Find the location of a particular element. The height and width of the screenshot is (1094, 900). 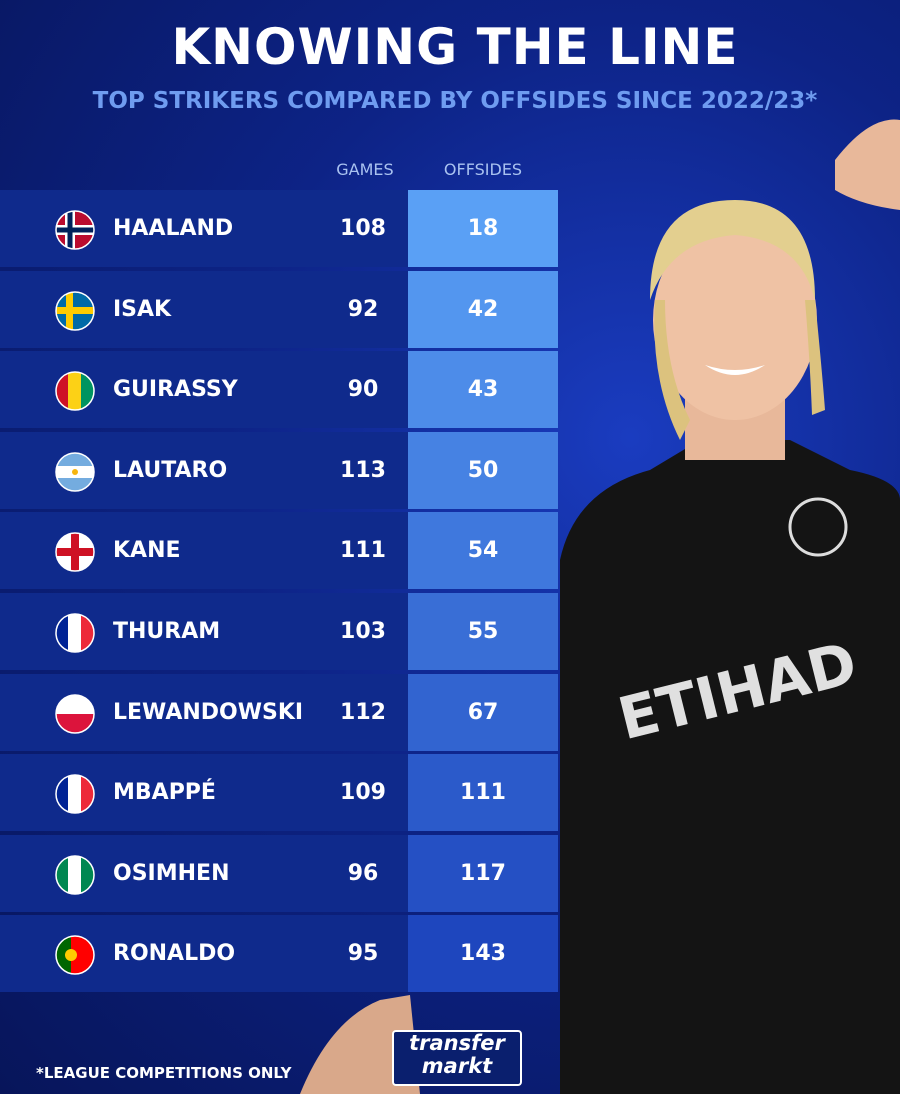

player-name: ISAK is located at coordinates (142, 309).